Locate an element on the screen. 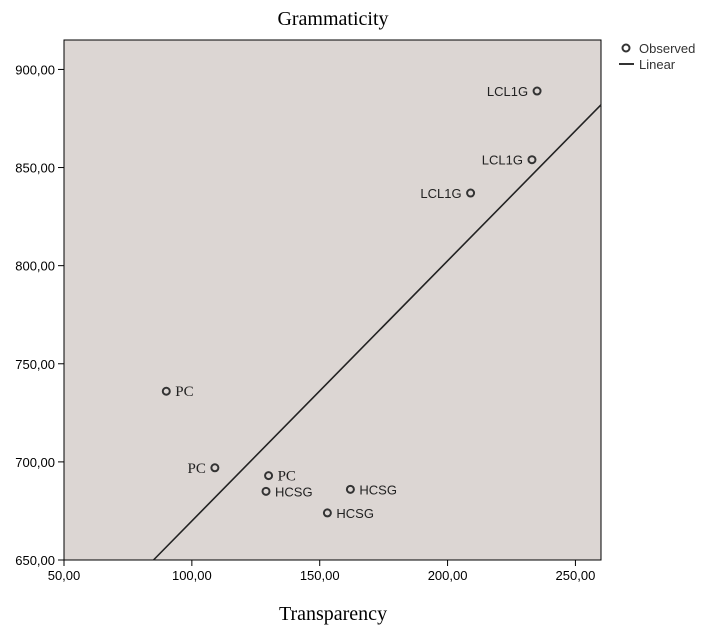 This screenshot has width=719, height=630. x-tick-label: 100,00 is located at coordinates (192, 575).